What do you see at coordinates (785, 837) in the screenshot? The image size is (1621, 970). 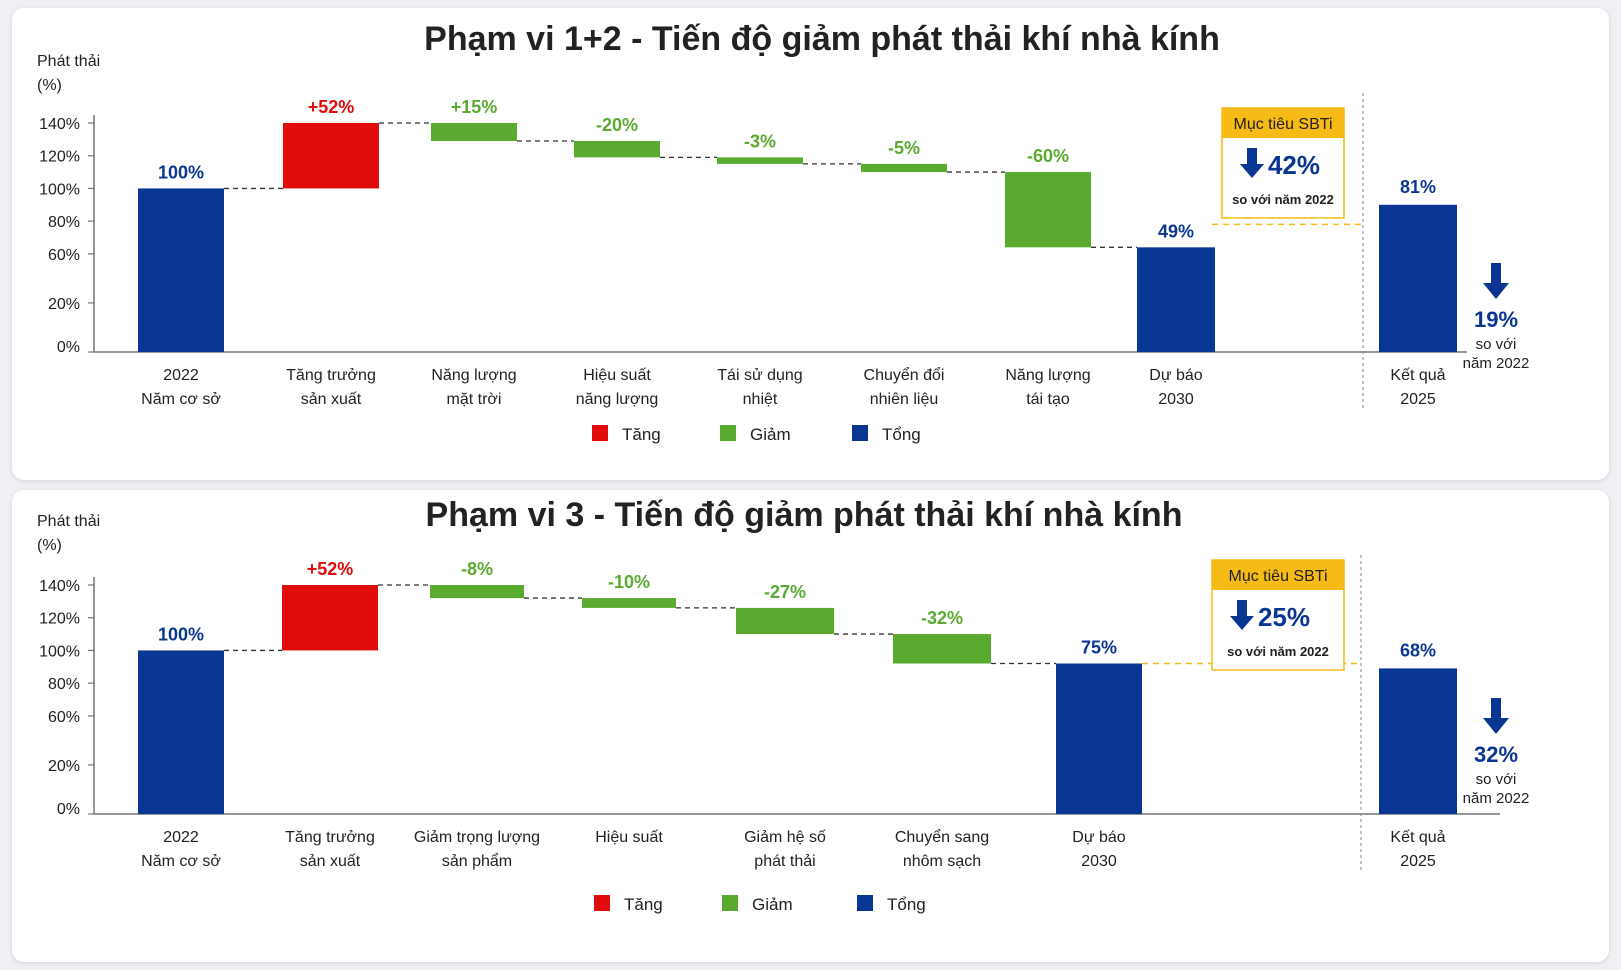 I see `x-category-label-line-1: Giảm hệ số` at bounding box center [785, 837].